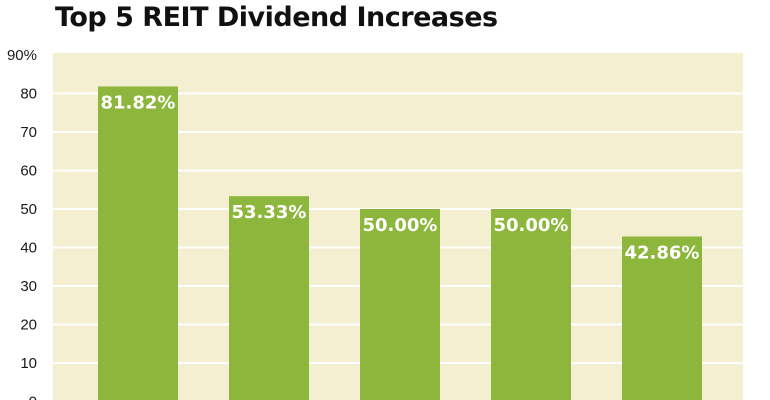  I want to click on bar-value-label: 81.82%, so click(138, 102).